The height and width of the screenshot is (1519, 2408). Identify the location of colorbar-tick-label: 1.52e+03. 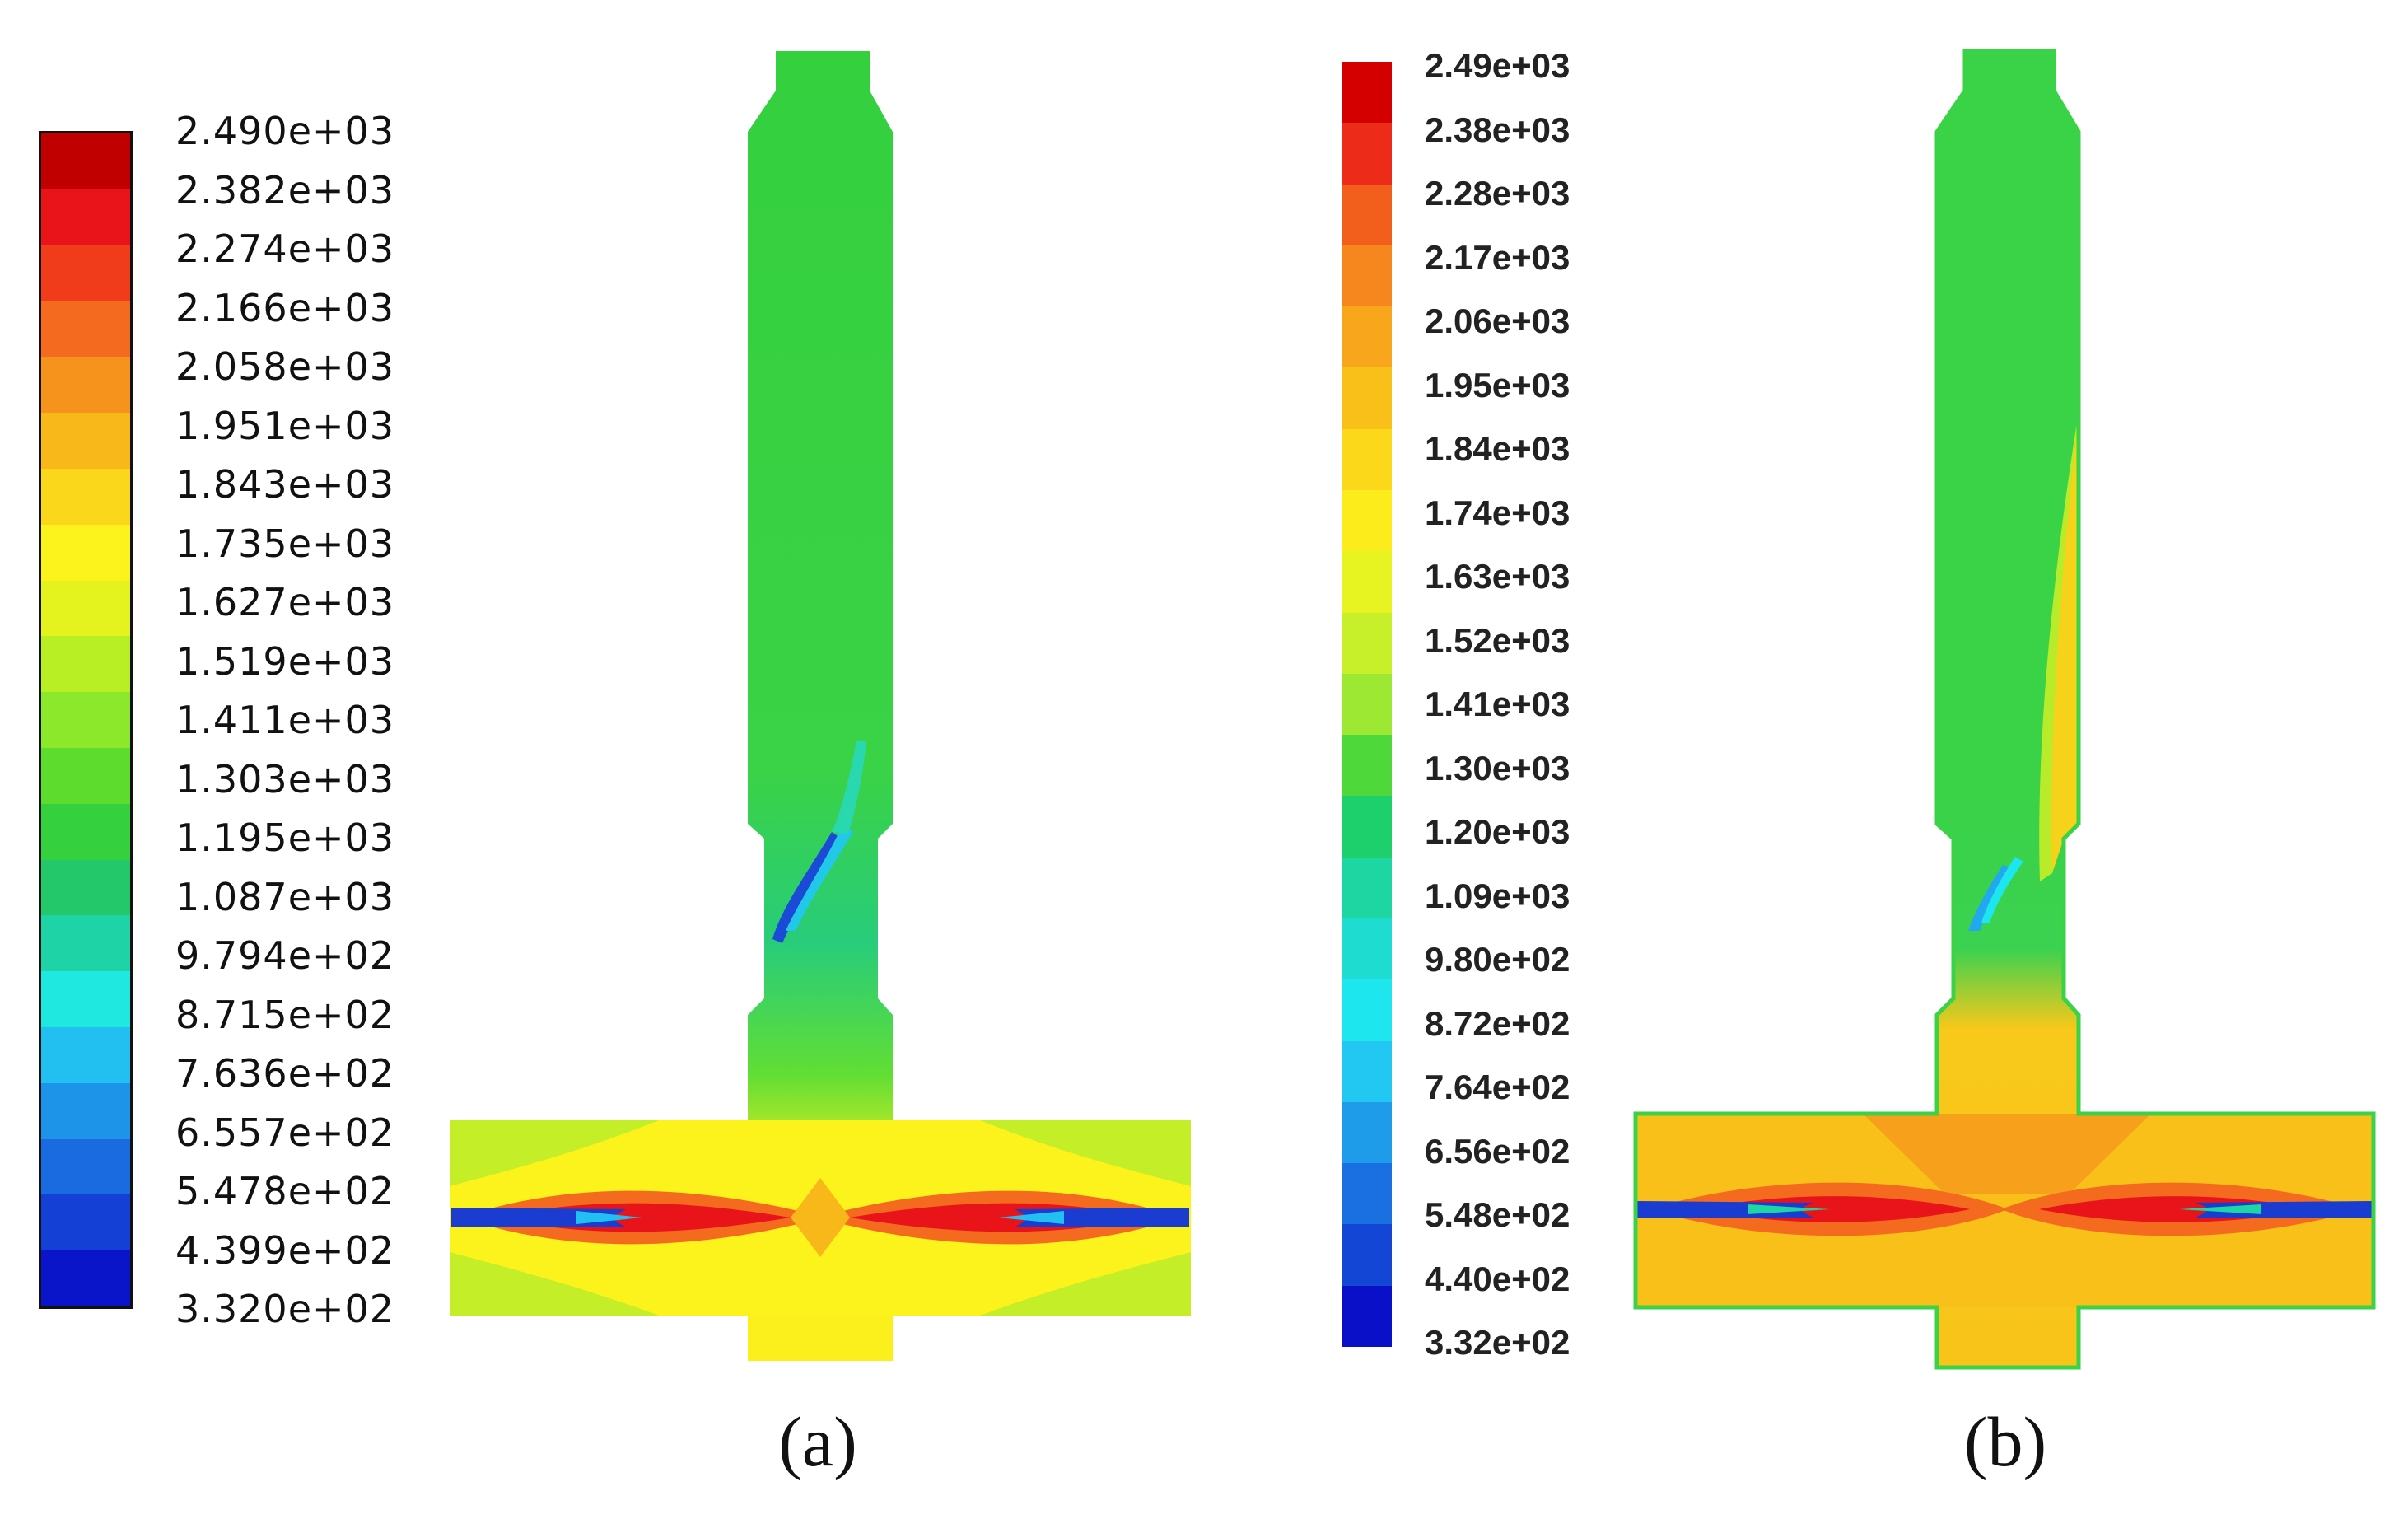
(1497, 640).